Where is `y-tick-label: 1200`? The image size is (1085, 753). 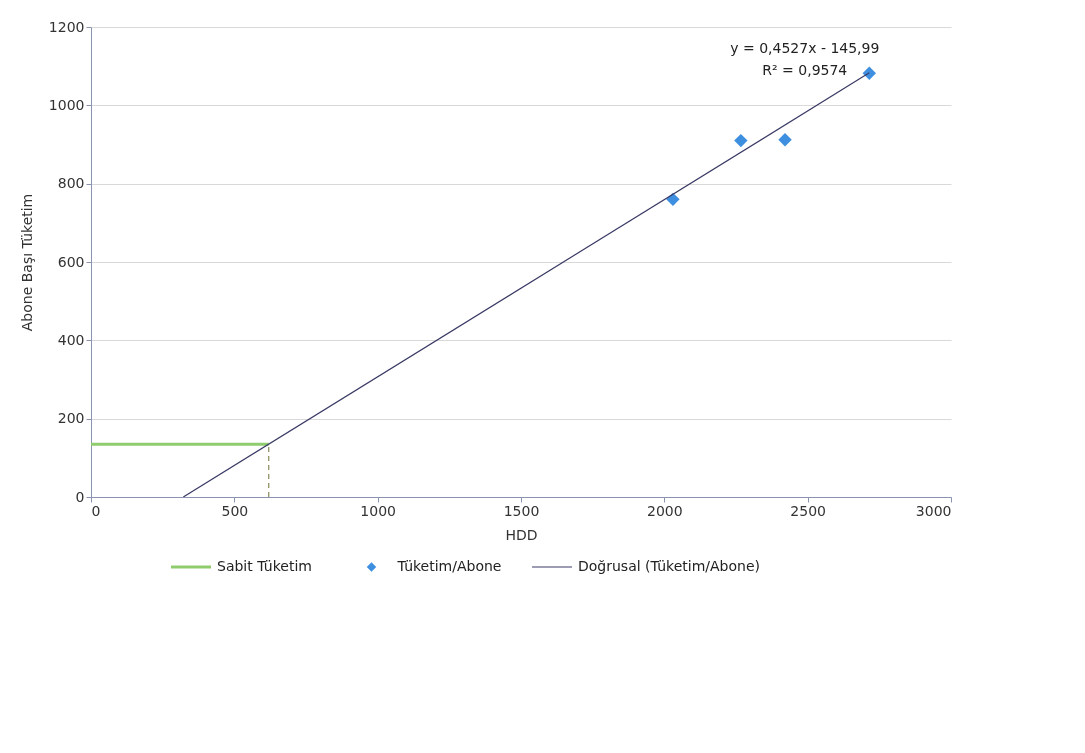 y-tick-label: 1200 is located at coordinates (66, 26).